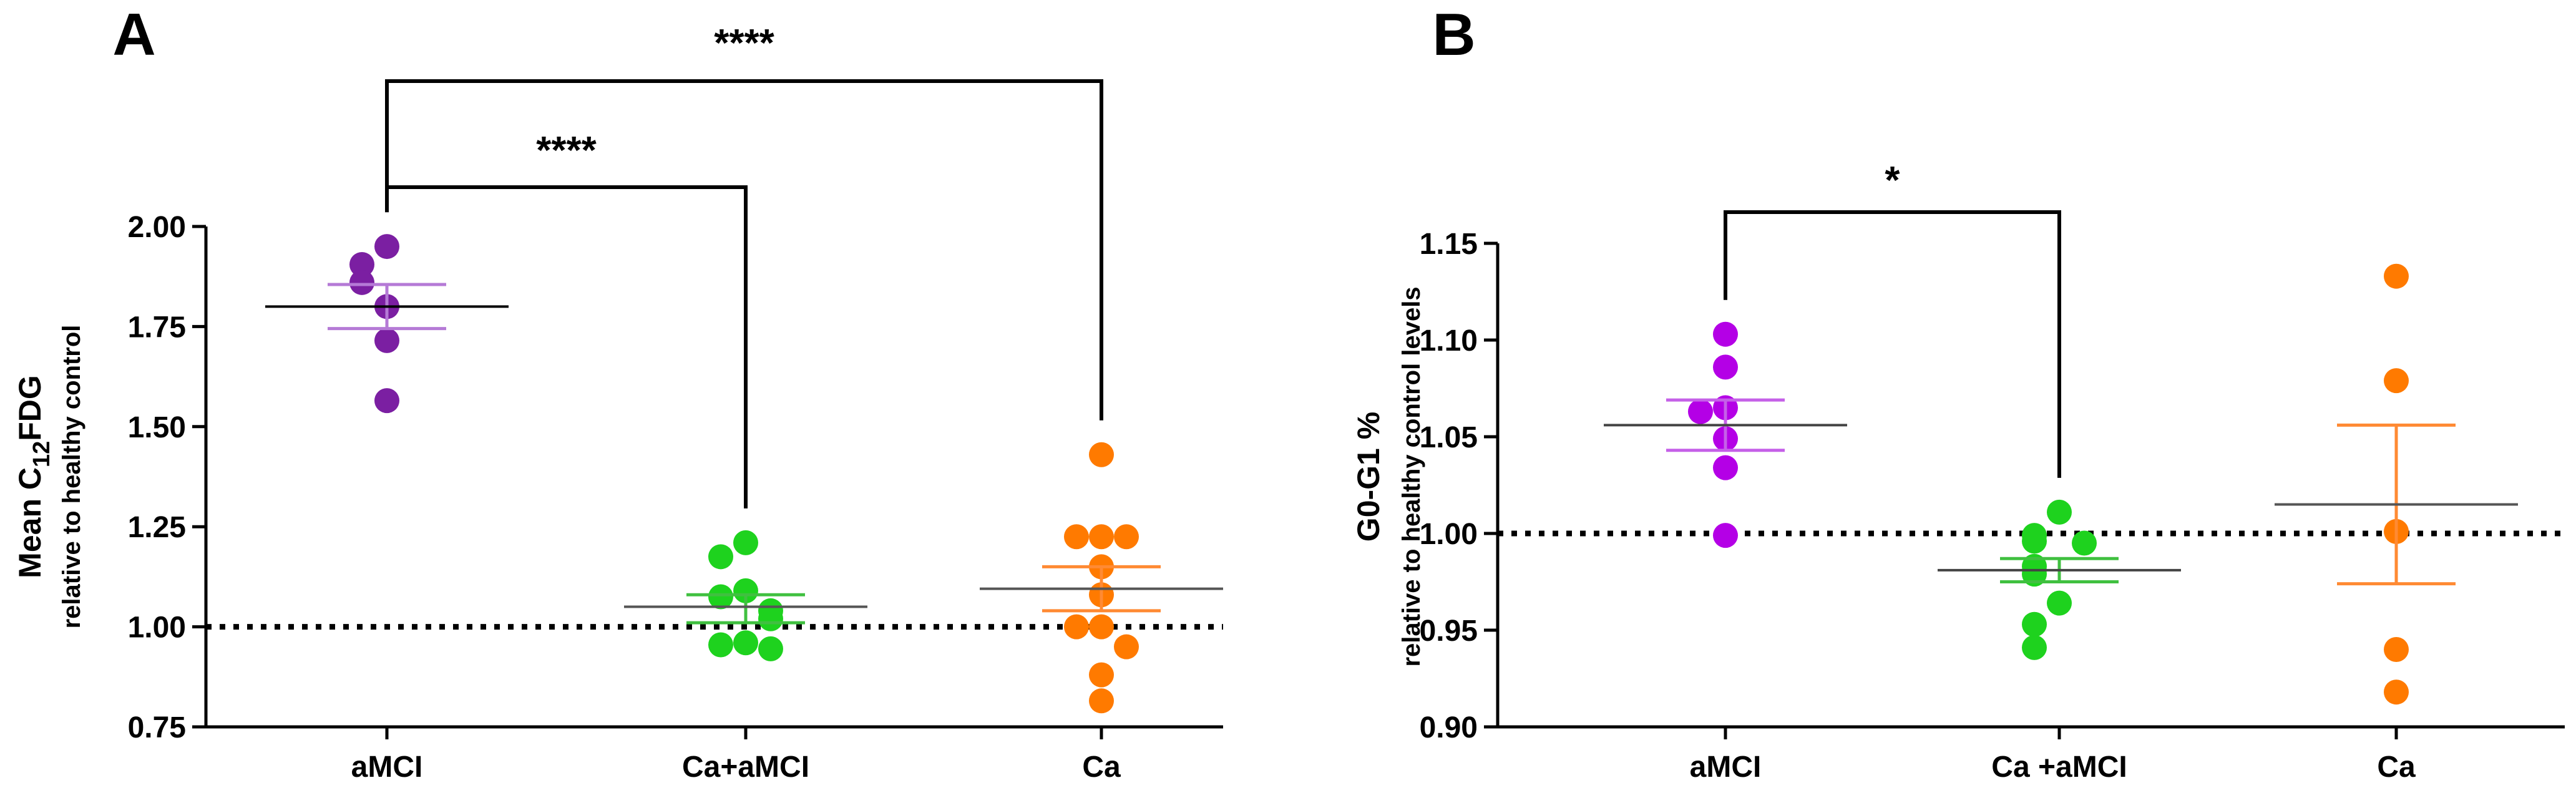 The height and width of the screenshot is (798, 2576). I want to click on panel-a-y-tick-label: 2.00, so click(157, 227).